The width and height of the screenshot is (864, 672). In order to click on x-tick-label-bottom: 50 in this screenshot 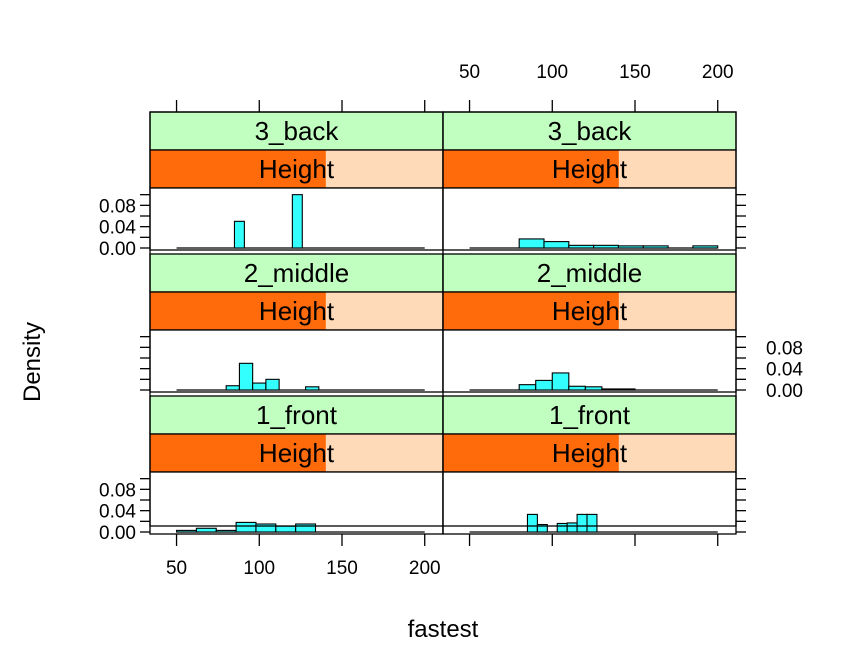, I will do `click(176, 568)`.